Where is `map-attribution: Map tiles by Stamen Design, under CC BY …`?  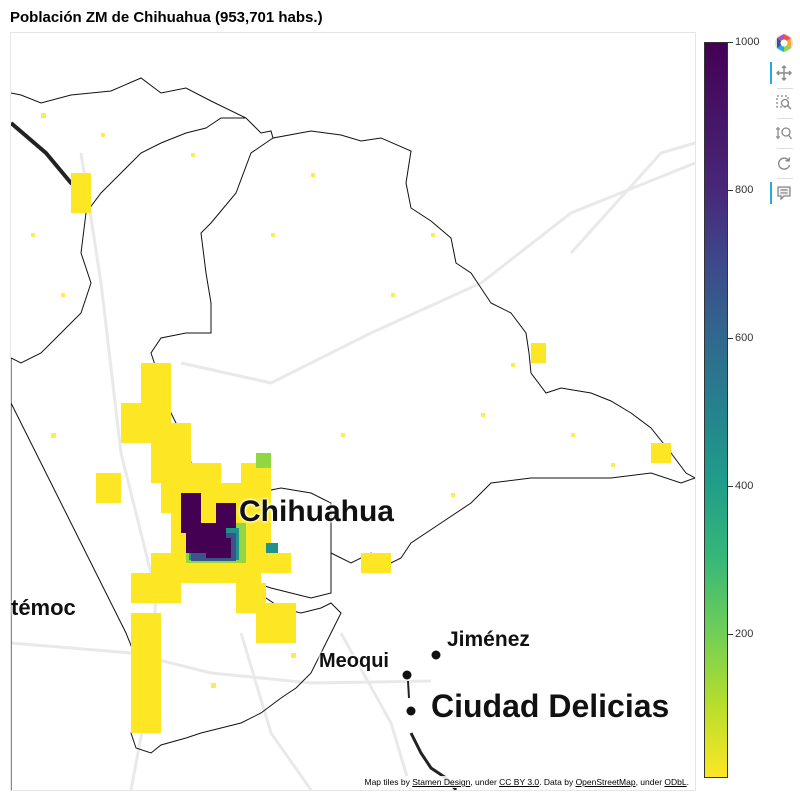
map-attribution: Map tiles by Stamen Design, under CC BY … is located at coordinates (526, 782).